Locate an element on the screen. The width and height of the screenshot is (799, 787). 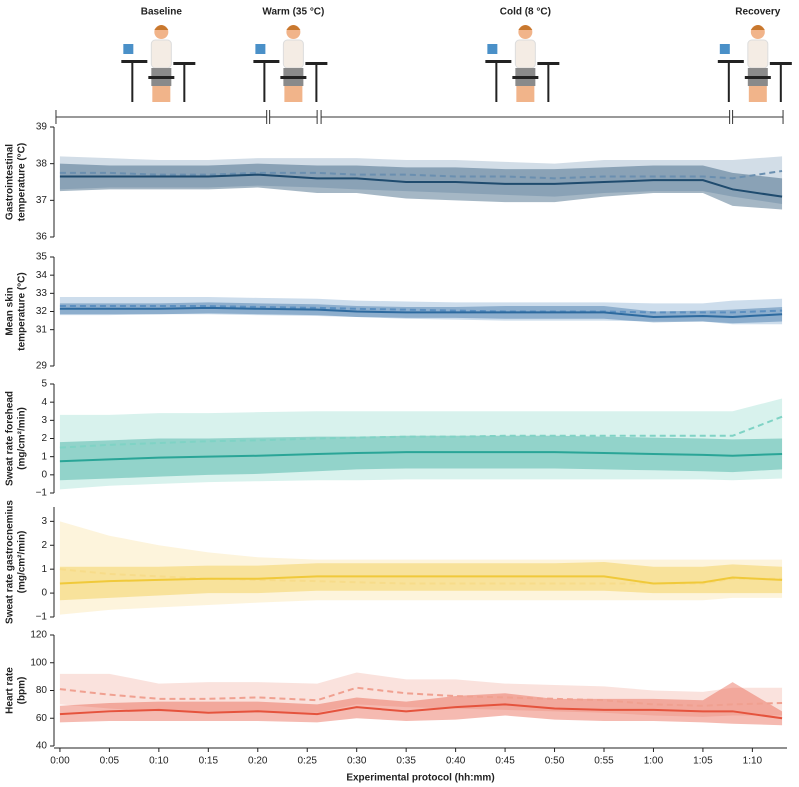
y-axis-label: Gastrointestinal is located at coordinates (10, 182).